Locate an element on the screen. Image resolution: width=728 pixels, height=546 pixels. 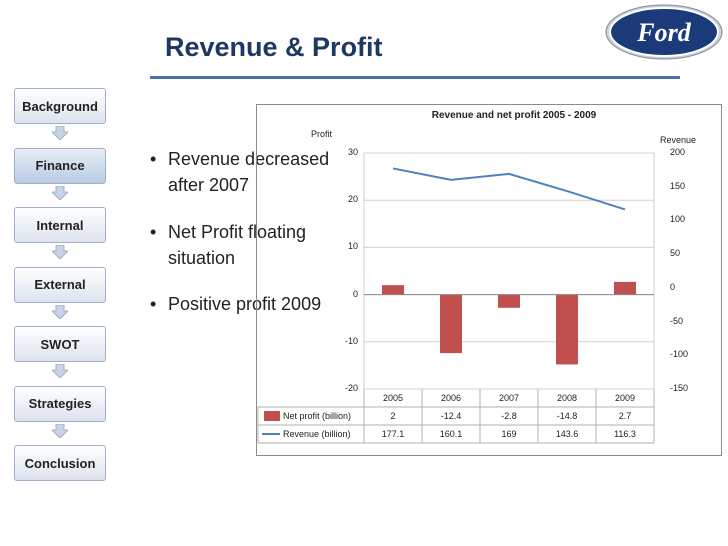
right-tick-label: 100 is located at coordinates (678, 219).